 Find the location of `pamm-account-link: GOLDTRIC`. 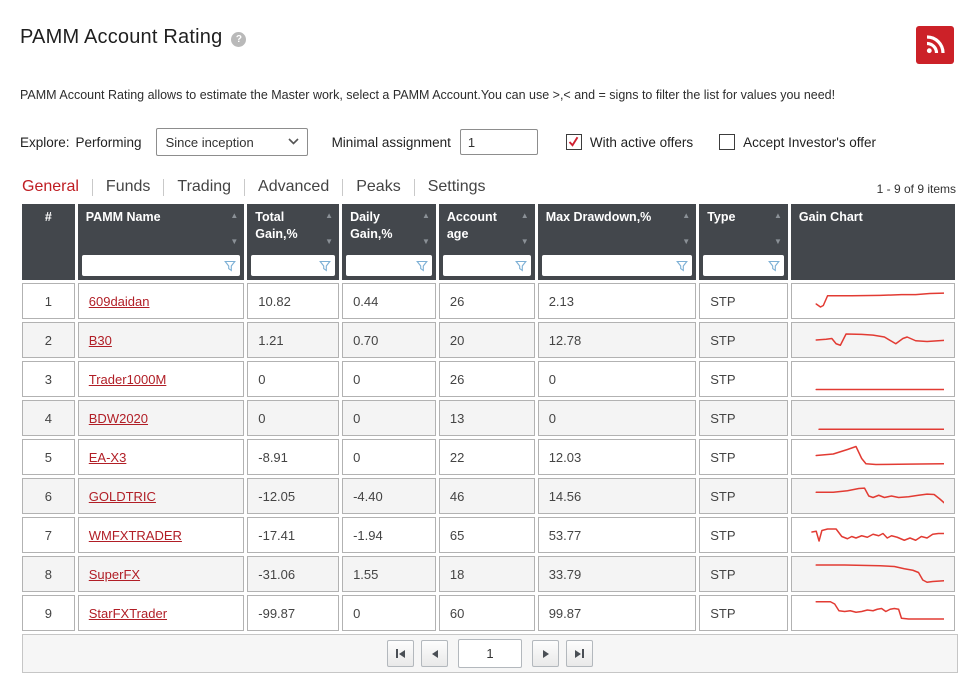

pamm-account-link: GOLDTRIC is located at coordinates (122, 496).